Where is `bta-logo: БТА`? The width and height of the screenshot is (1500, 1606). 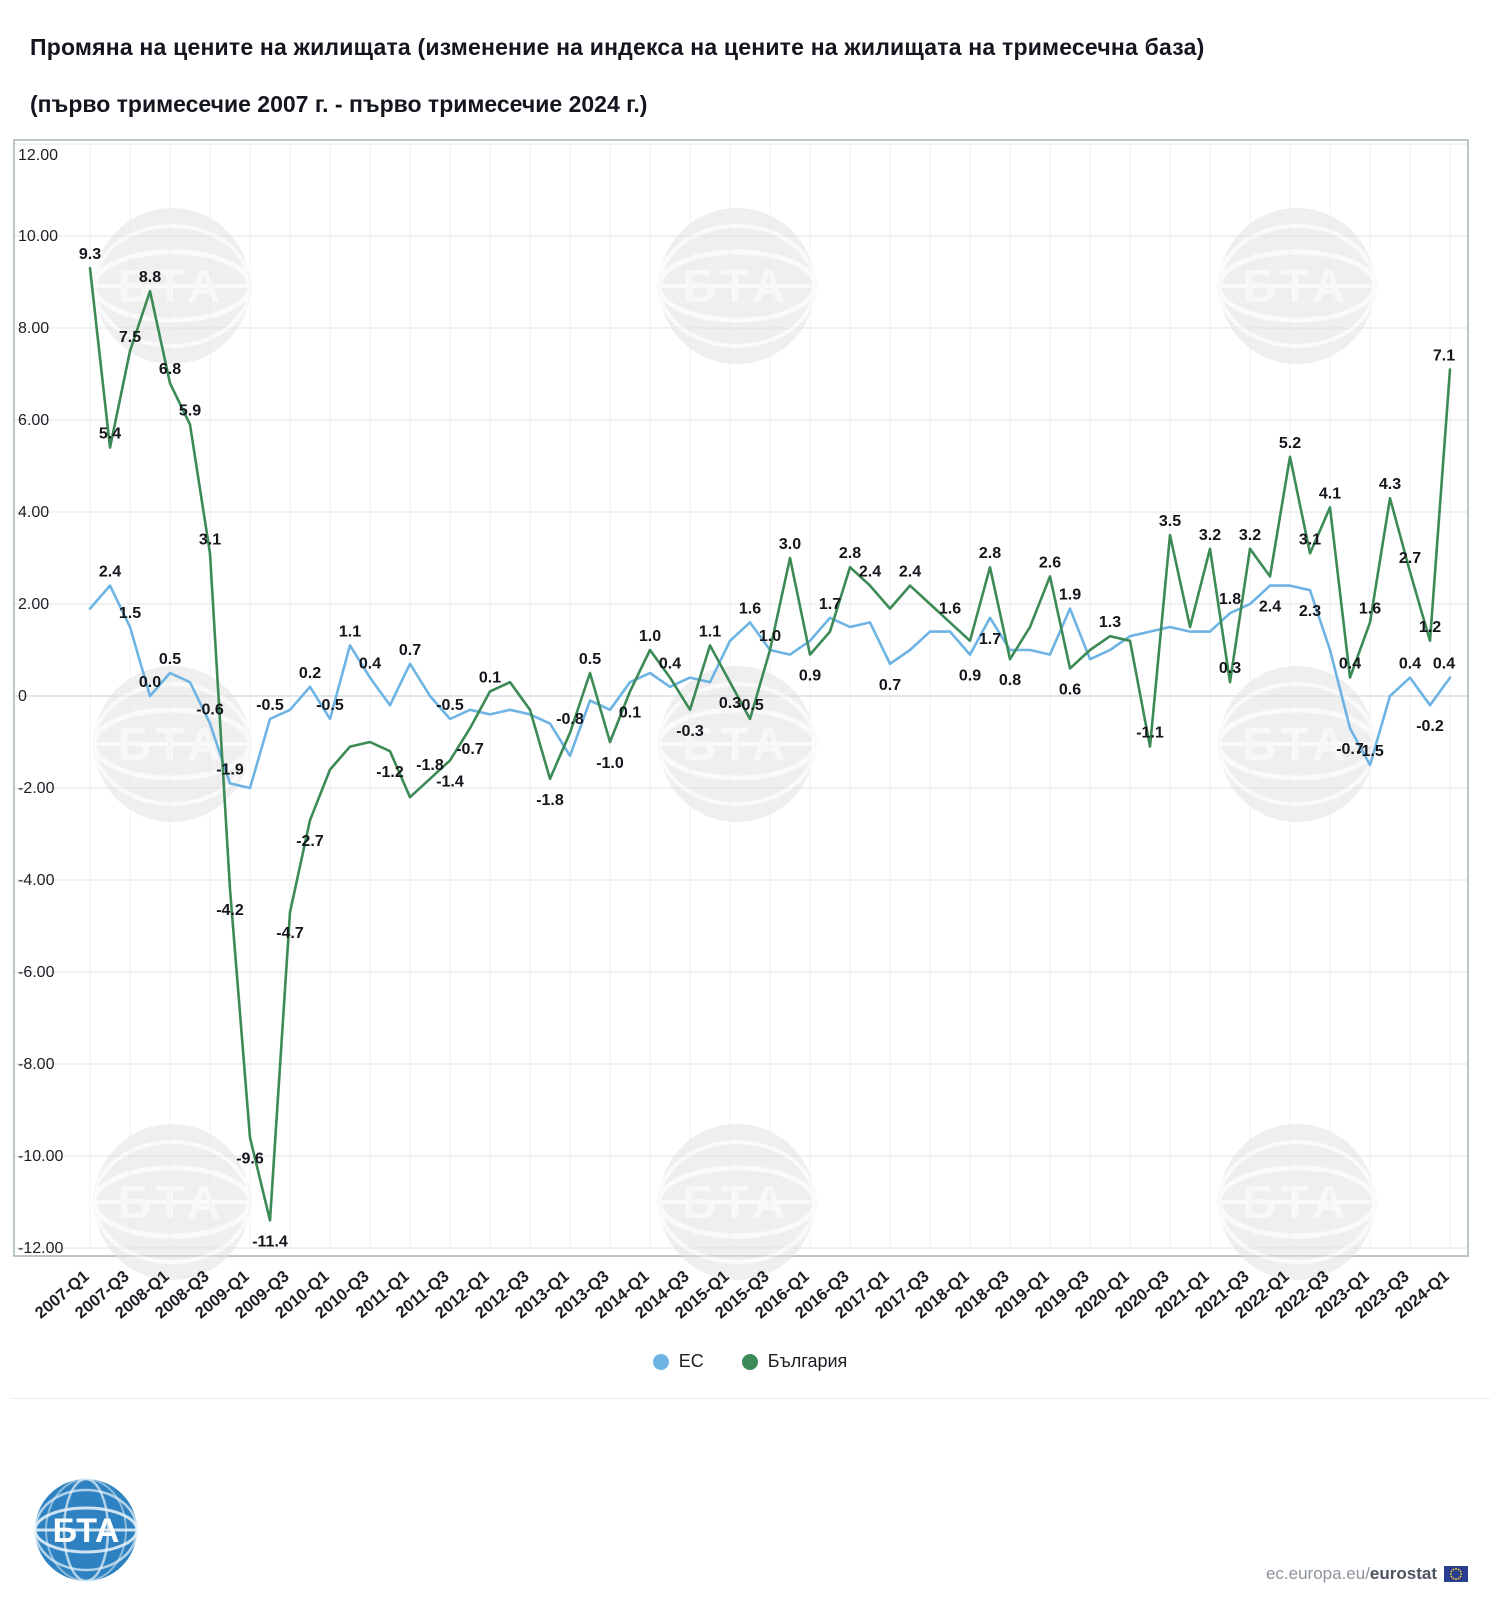
bta-logo: БТА is located at coordinates (86, 1530).